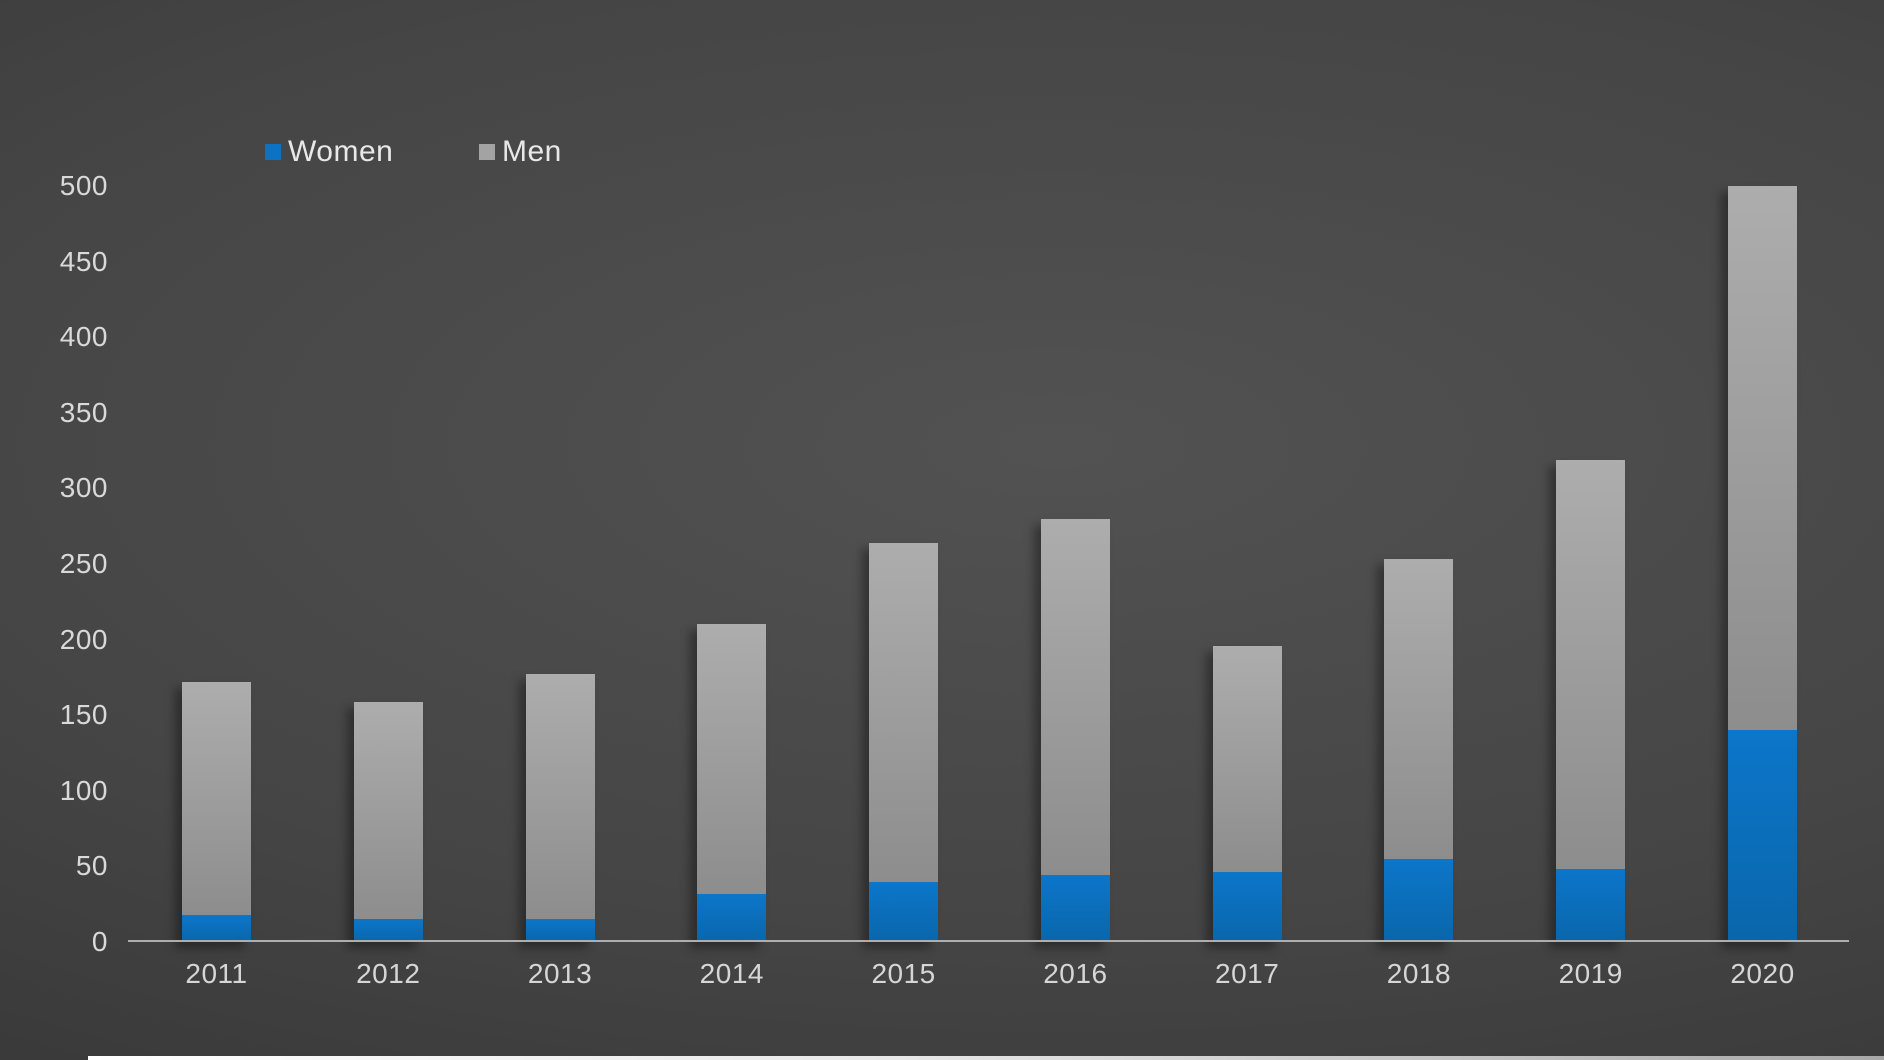  I want to click on x-axis-label-2019: 2019, so click(1590, 973).